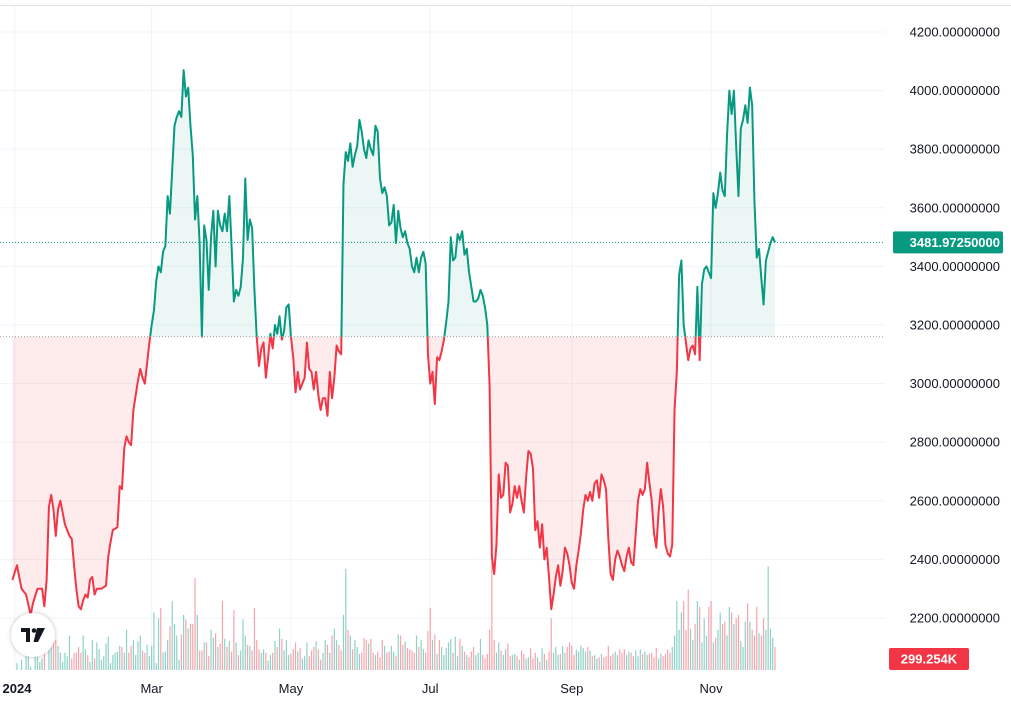  What do you see at coordinates (955, 207) in the screenshot?
I see `y-tick-label: 3600.00000000` at bounding box center [955, 207].